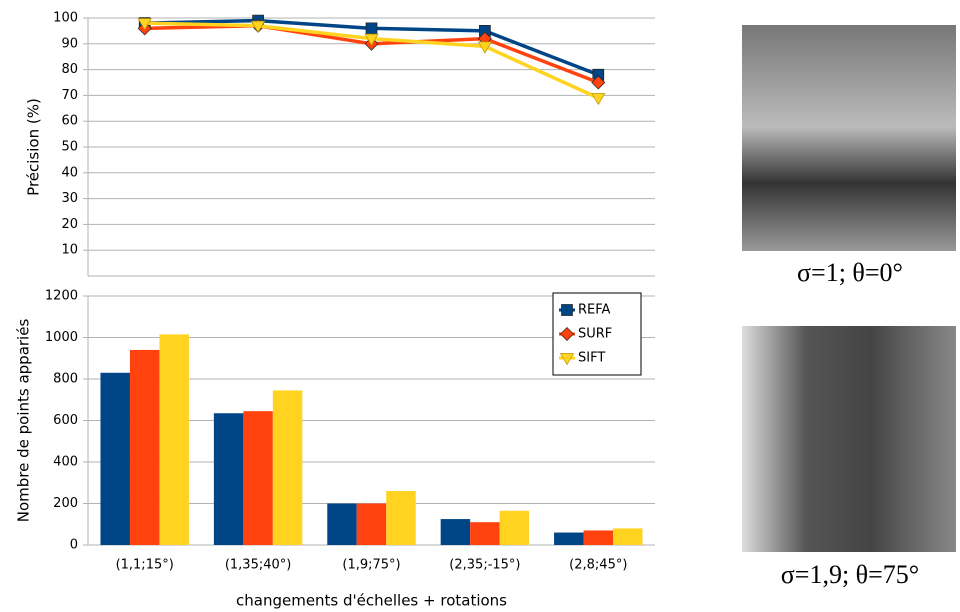 This screenshot has height=612, width=960. Describe the element at coordinates (65, 462) in the screenshot. I see `y-tick-label: 400` at that location.